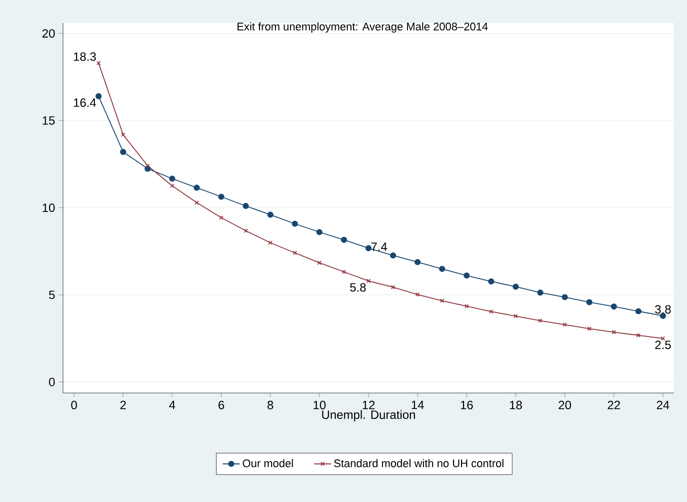 The height and width of the screenshot is (502, 687). I want to click on legend-label: Standard model with no UH control, so click(419, 463).